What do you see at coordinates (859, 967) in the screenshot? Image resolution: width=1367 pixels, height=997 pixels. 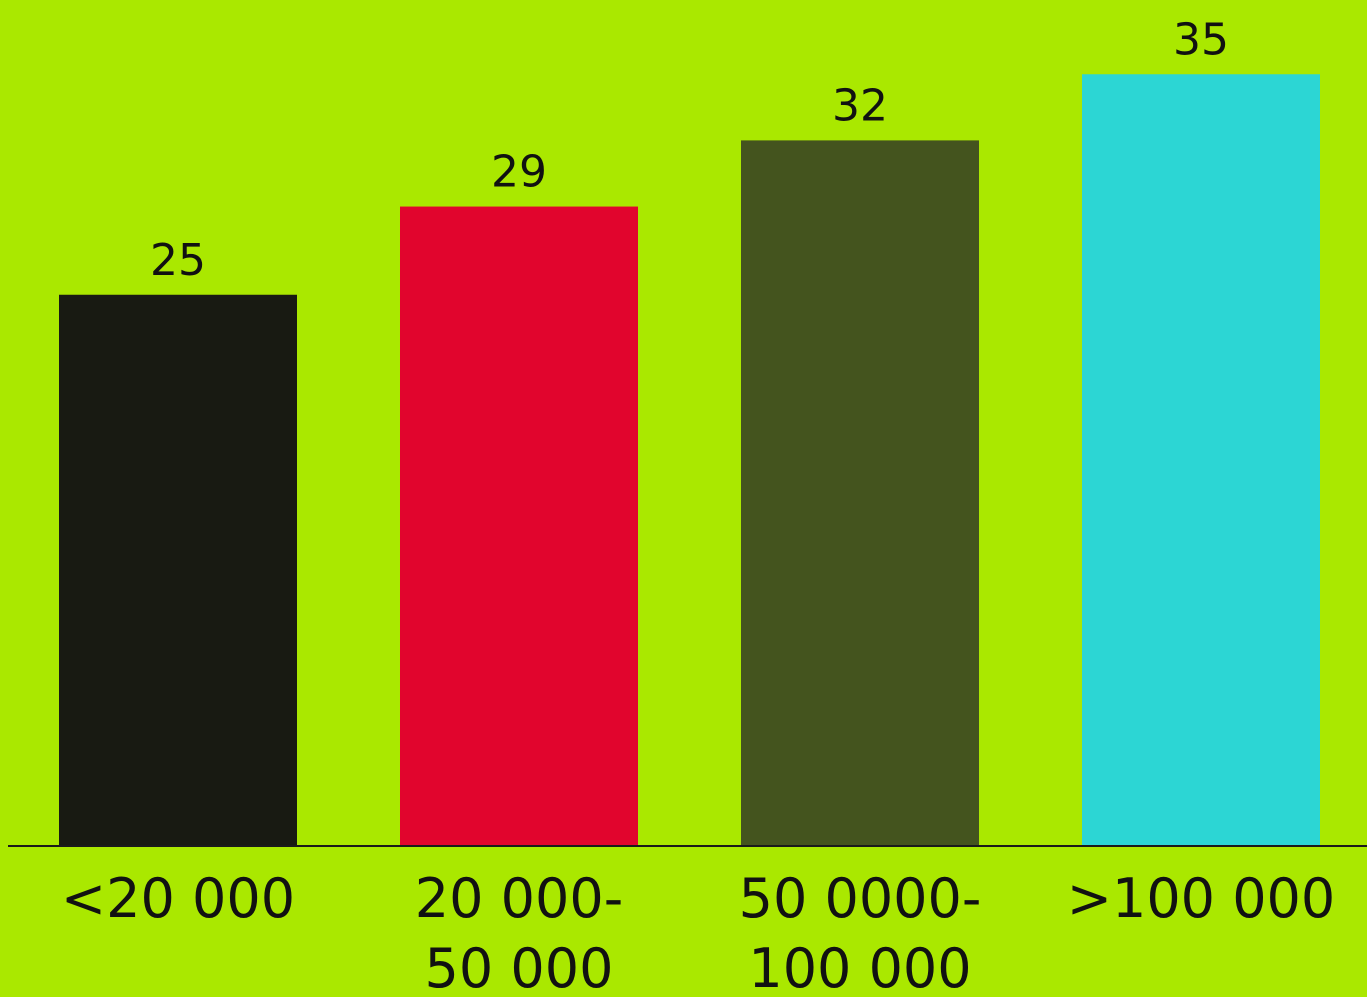 I see `category-label-3-line-2: 100 000` at bounding box center [859, 967].